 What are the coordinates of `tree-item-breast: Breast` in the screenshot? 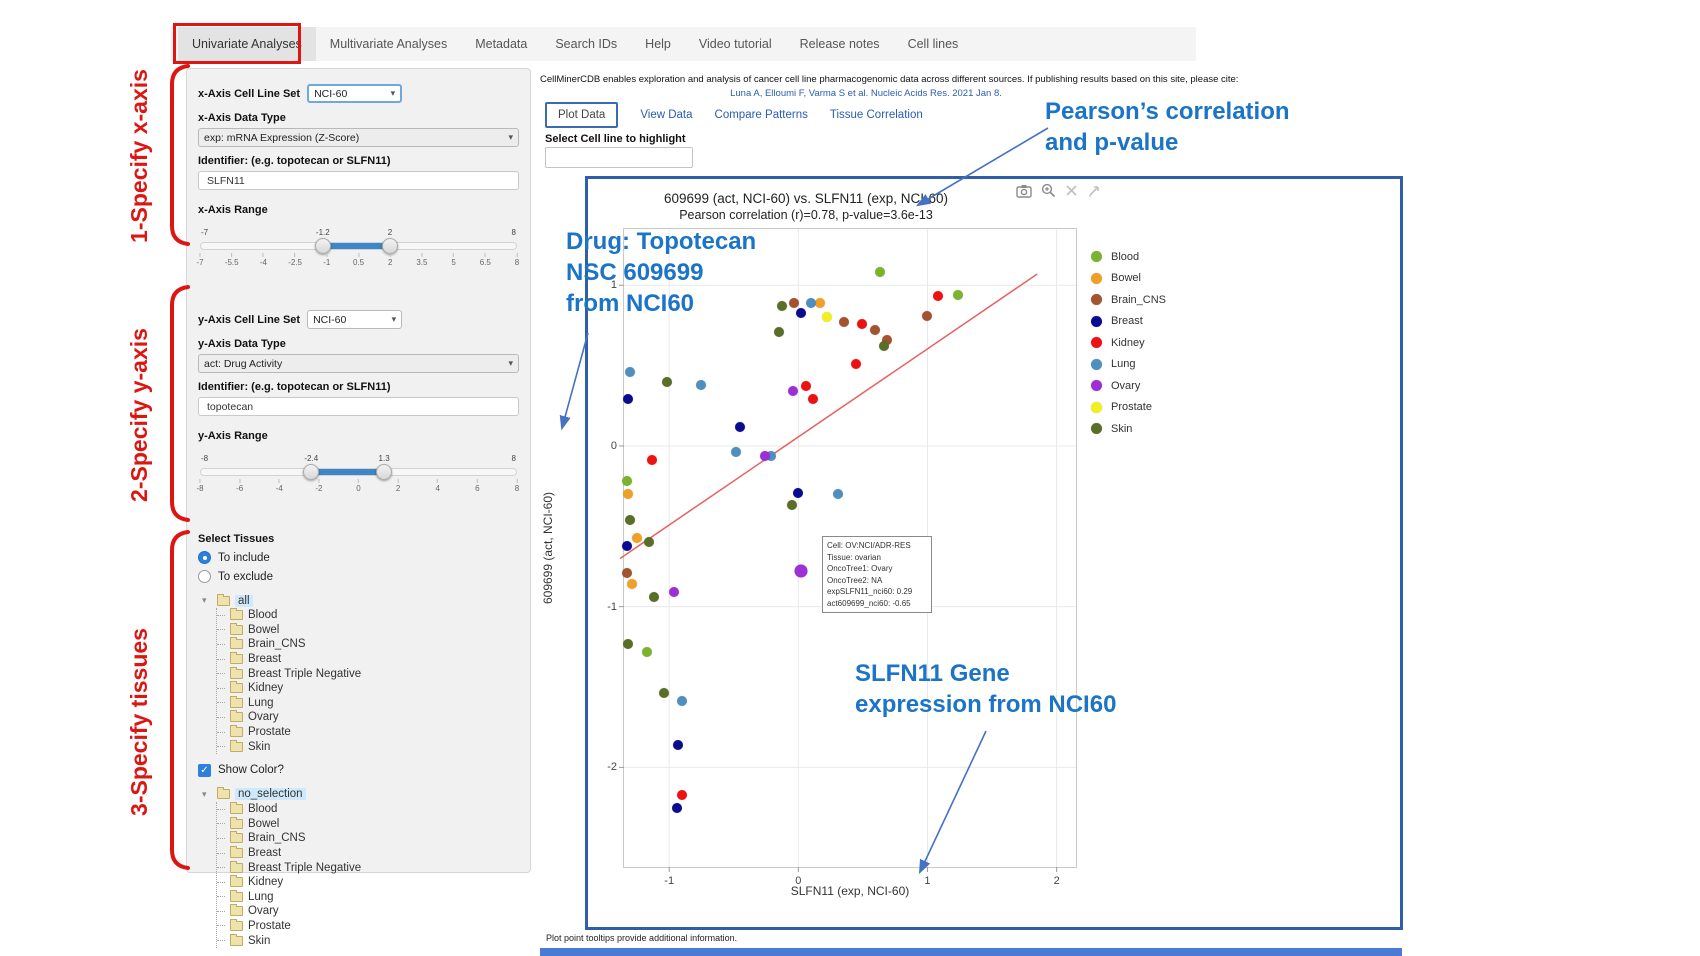 It's located at (368, 853).